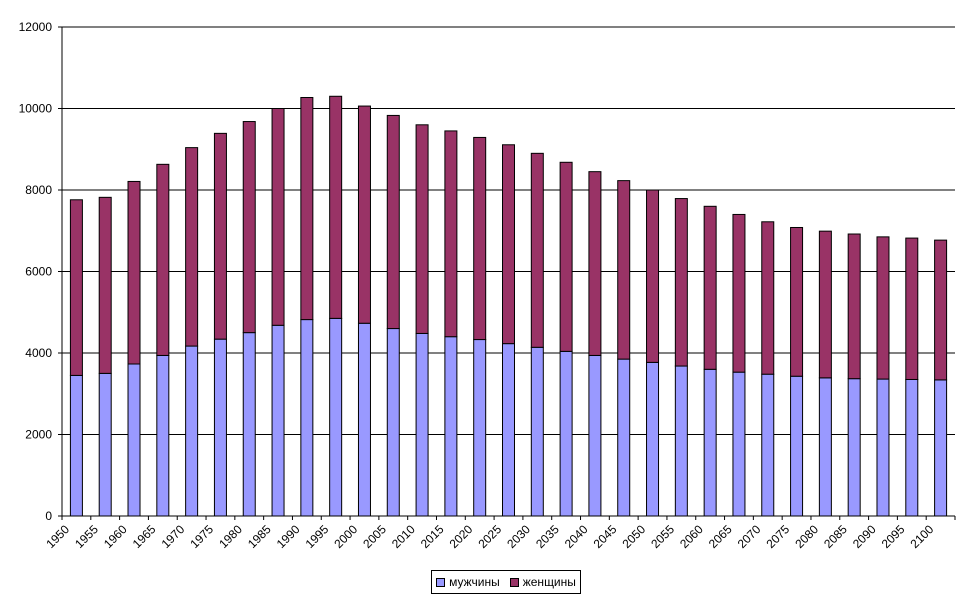  I want to click on x-tick-label: 2095, so click(893, 536).